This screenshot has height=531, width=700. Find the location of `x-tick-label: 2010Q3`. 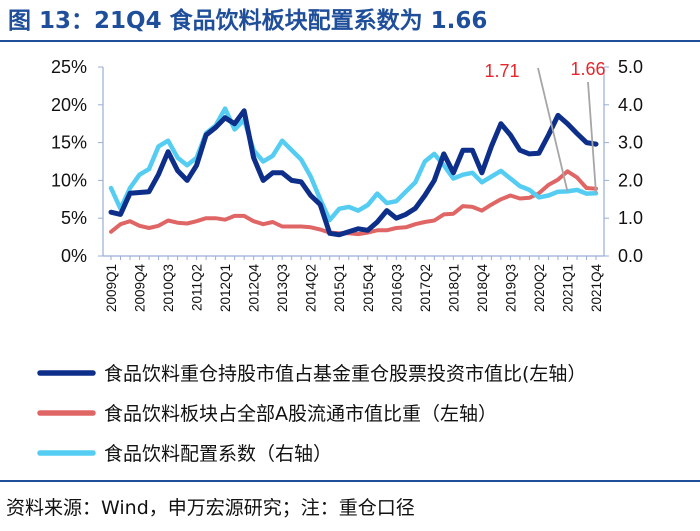

x-tick-label: 2010Q3 is located at coordinates (168, 288).